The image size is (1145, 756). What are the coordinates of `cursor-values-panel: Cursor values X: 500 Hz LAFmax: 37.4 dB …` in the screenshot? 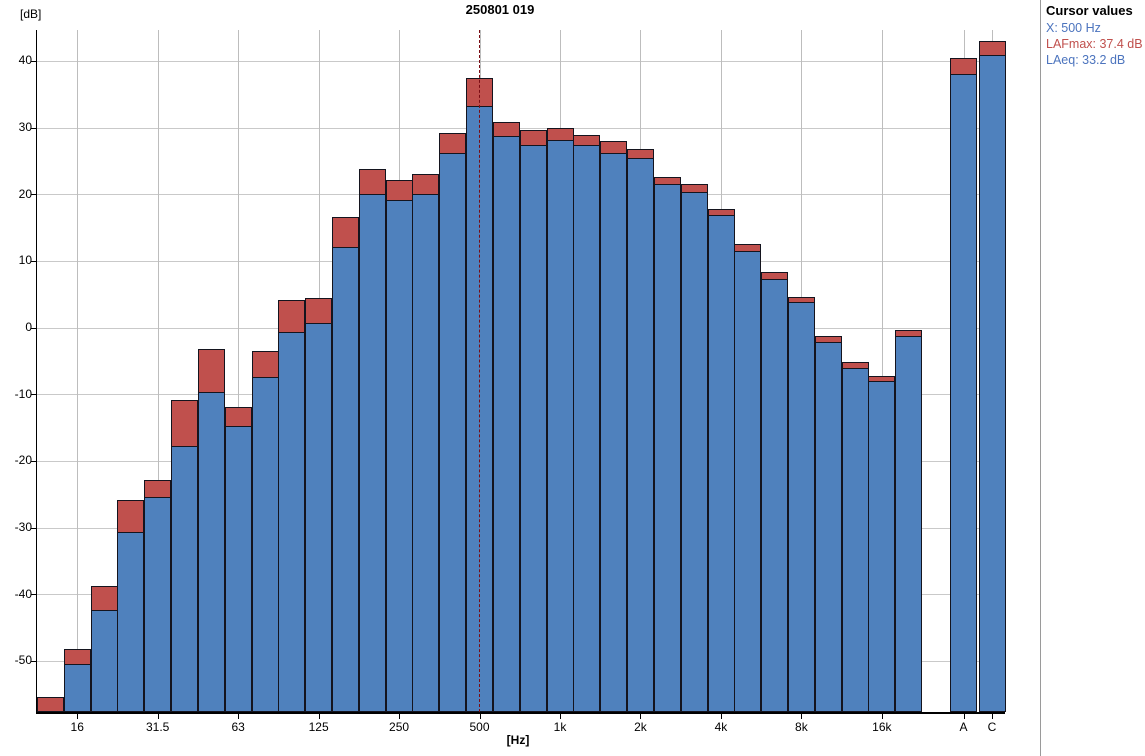 It's located at (1095, 35).